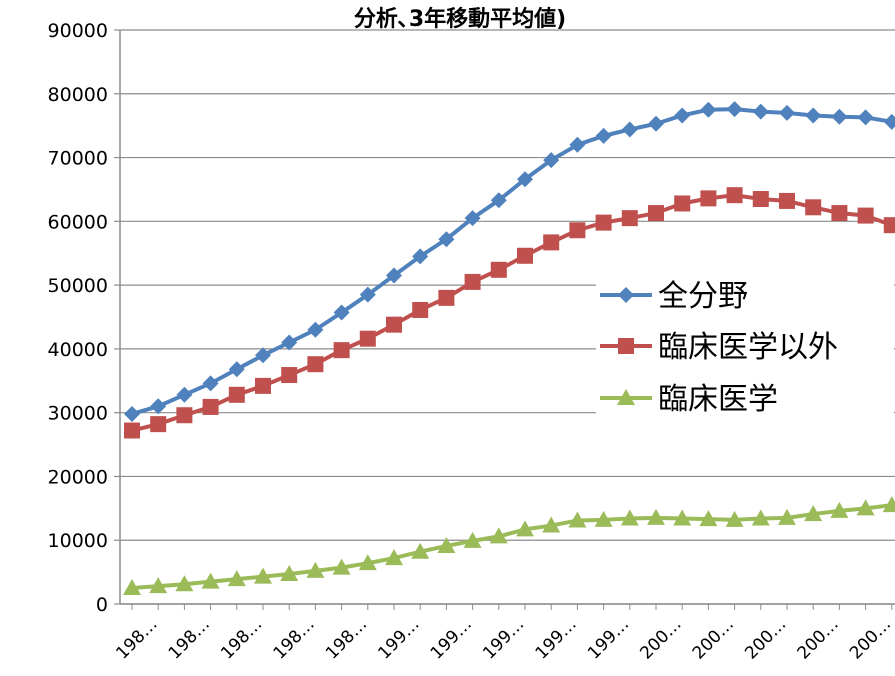 The image size is (895, 676). I want to click on legend-label: 臨床医学, so click(718, 399).